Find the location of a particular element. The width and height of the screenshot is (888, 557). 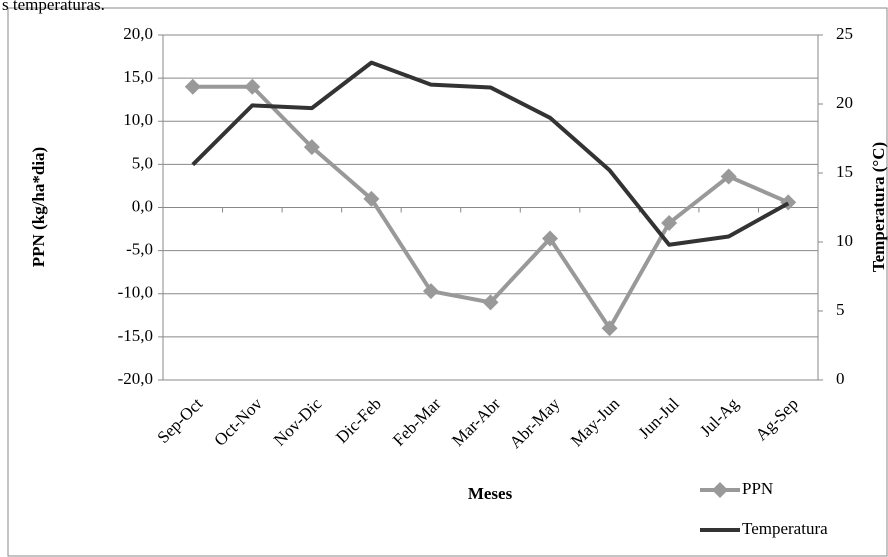

y2-tick-label: 0 is located at coordinates (840, 378).